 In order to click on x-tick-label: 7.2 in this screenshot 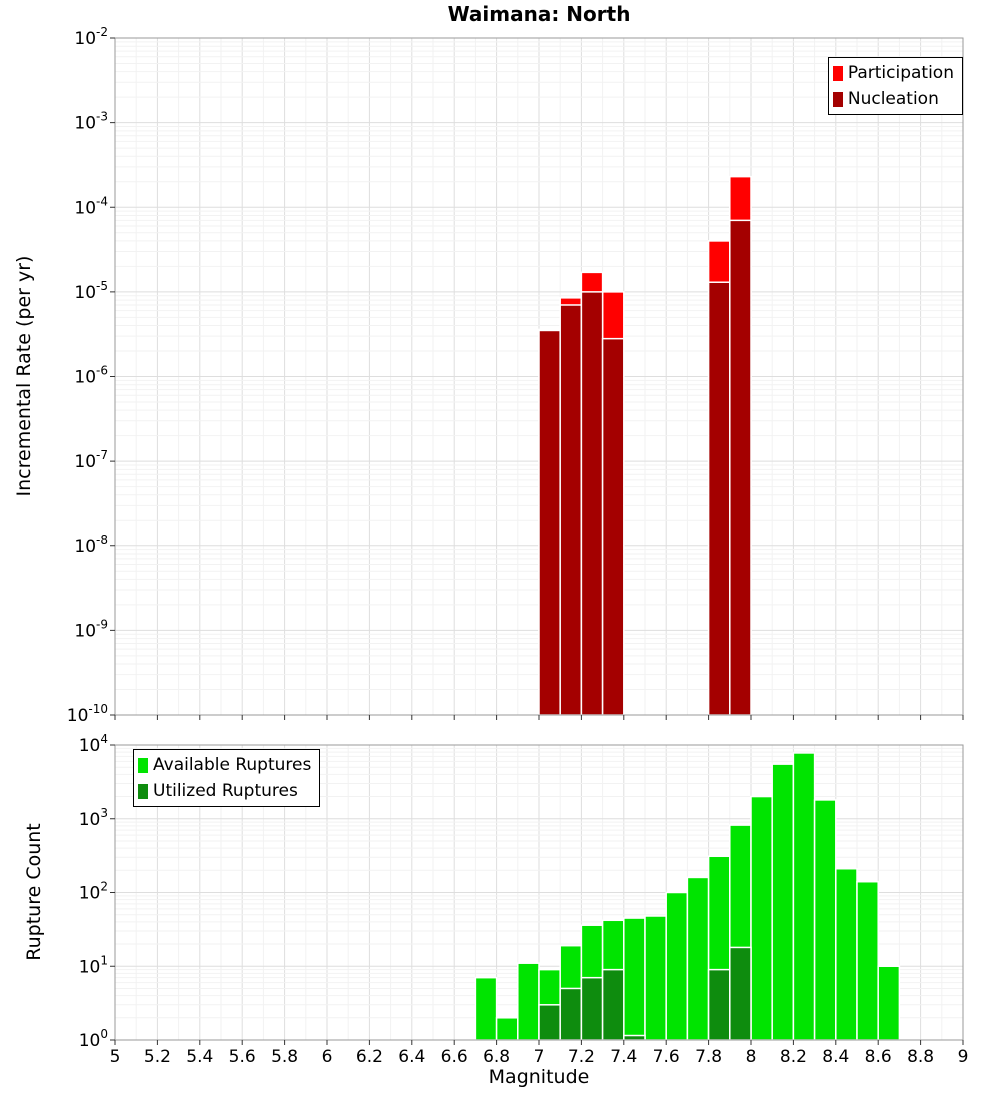, I will do `click(581, 1057)`.